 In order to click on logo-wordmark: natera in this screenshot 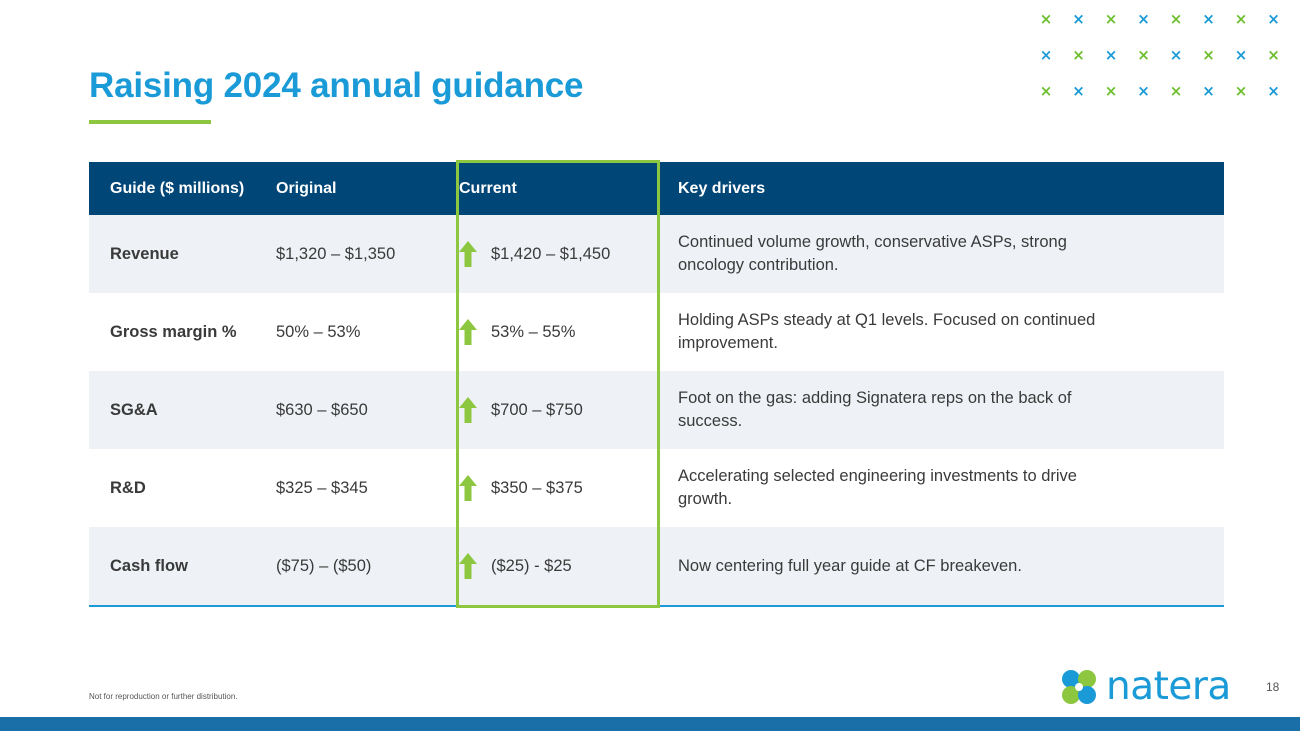, I will do `click(1168, 686)`.